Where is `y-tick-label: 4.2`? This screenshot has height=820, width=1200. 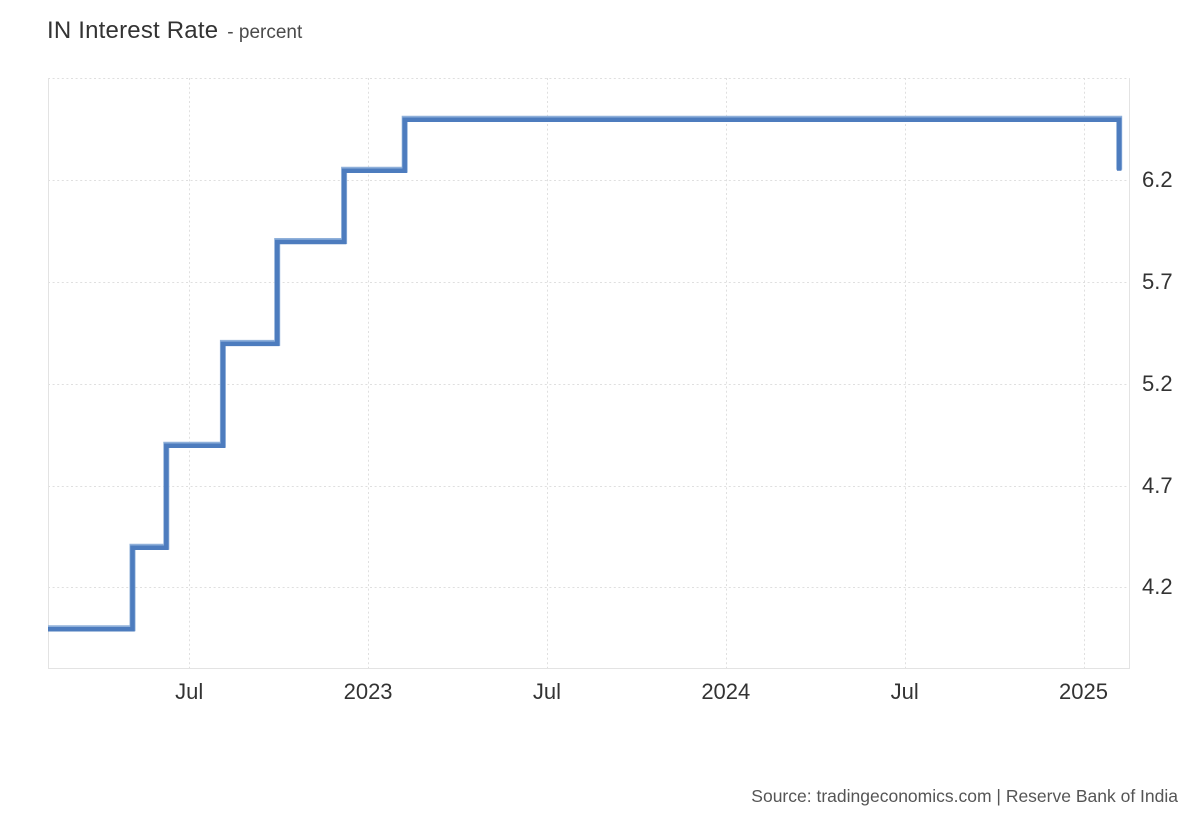 y-tick-label: 4.2 is located at coordinates (1157, 587).